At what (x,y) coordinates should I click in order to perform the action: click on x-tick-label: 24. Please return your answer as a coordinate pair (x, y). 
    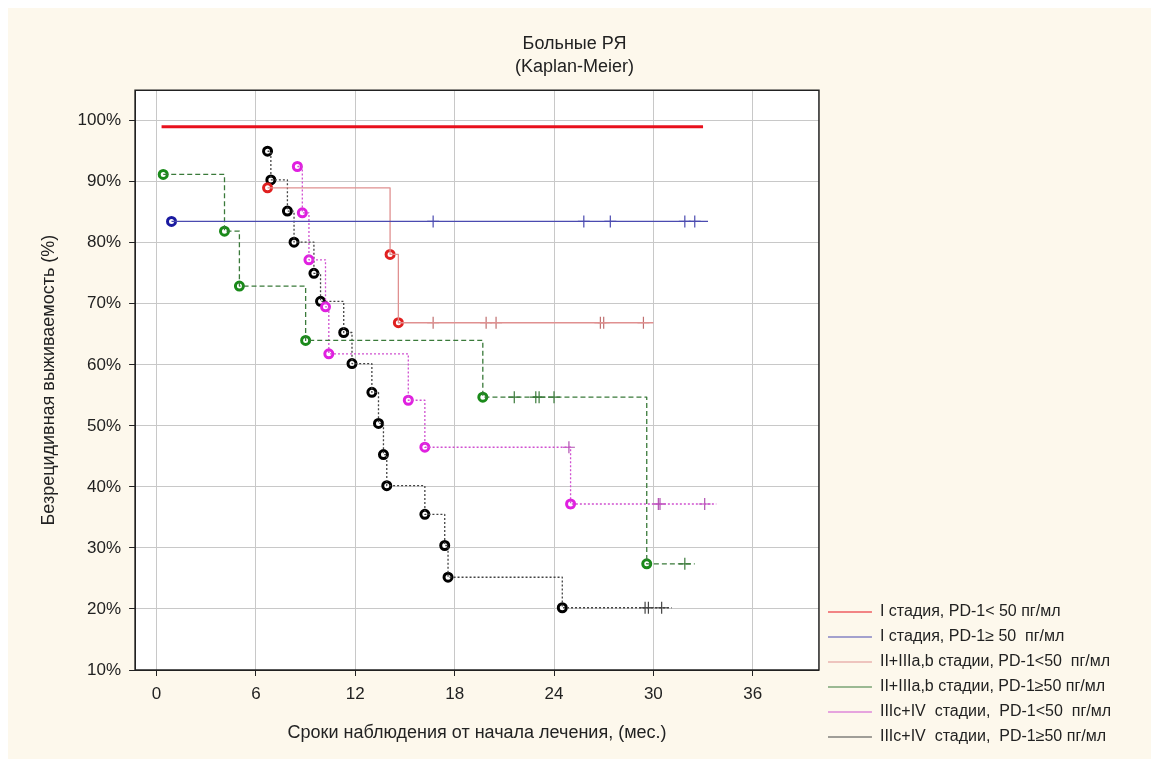
    Looking at the image, I should click on (554, 693).